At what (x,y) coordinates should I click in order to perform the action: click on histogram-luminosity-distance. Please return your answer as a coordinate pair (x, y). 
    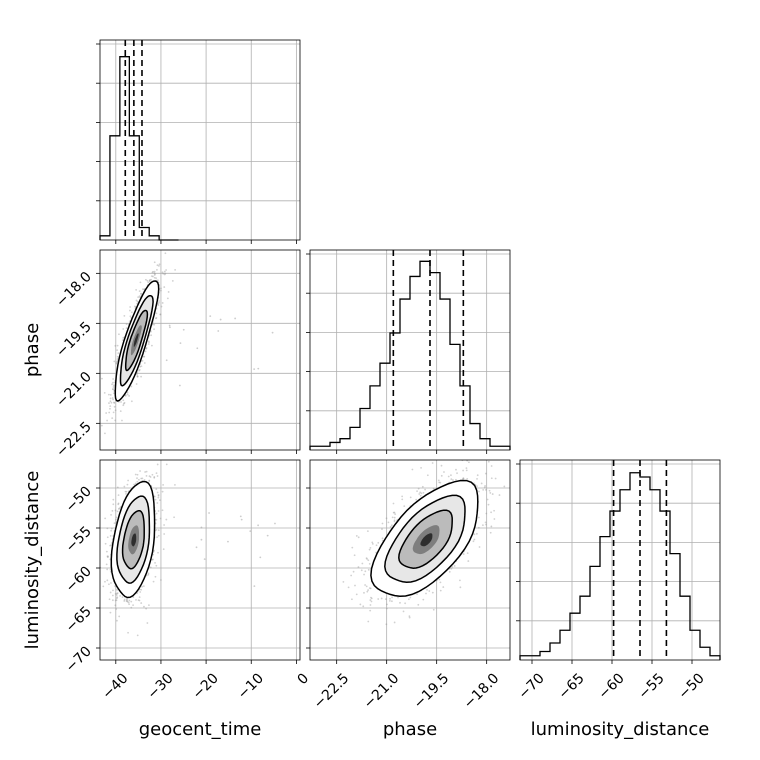
    Looking at the image, I should click on (620, 566).